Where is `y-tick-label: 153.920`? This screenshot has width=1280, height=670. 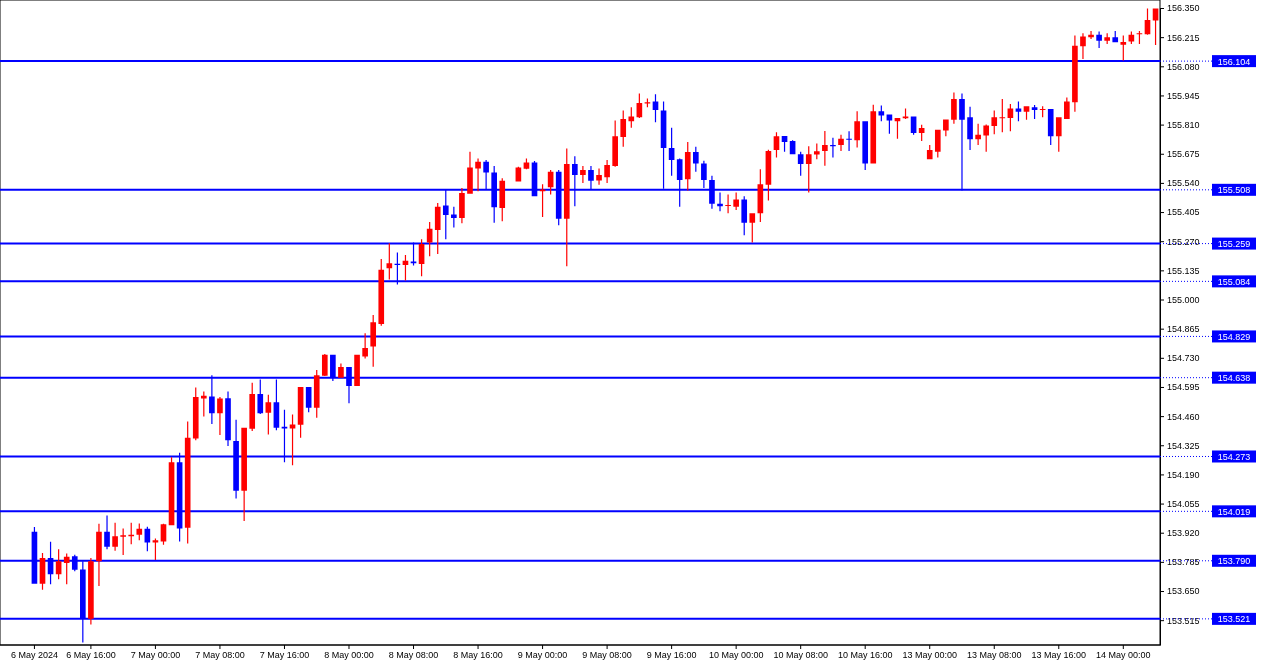 y-tick-label: 153.920 is located at coordinates (1183, 533).